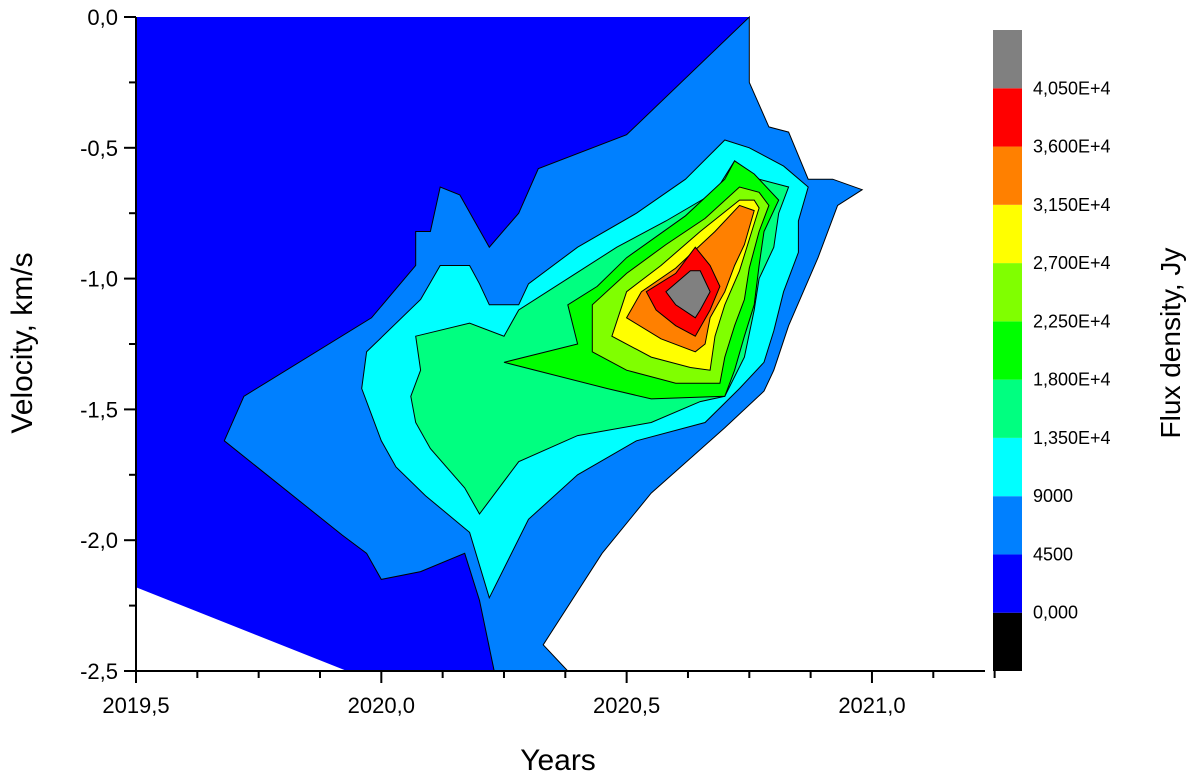  Describe the element at coordinates (1053, 496) in the screenshot. I see `colorbar-label: 9000` at that location.